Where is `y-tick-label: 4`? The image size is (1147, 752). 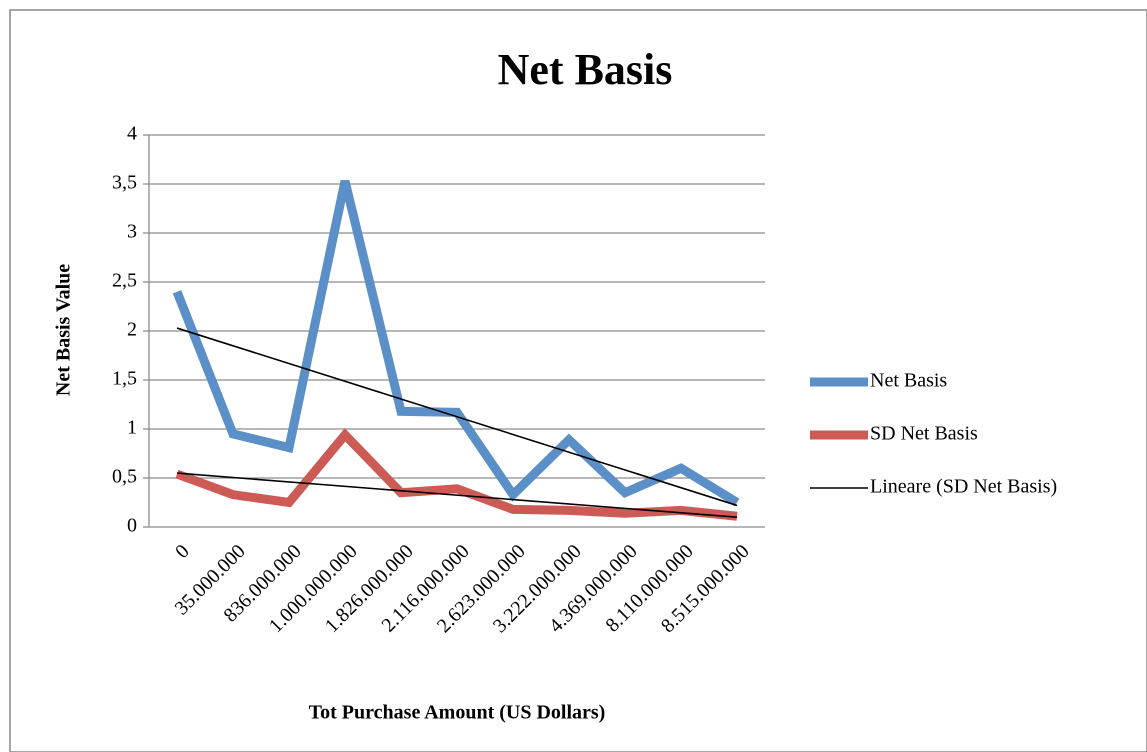 y-tick-label: 4 is located at coordinates (132, 134).